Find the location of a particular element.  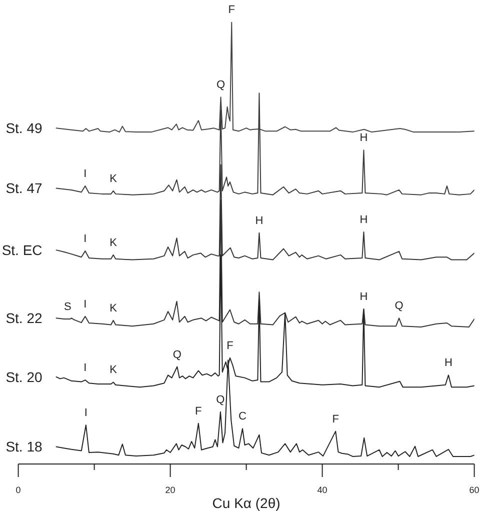

series-label: St. EC is located at coordinates (22, 250).